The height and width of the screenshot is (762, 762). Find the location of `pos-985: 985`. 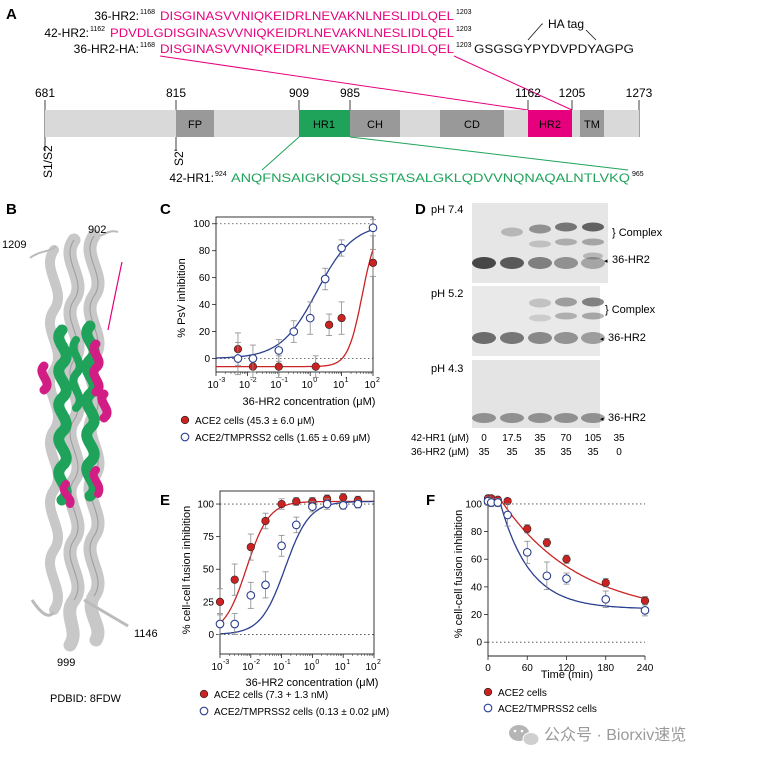

pos-985: 985 is located at coordinates (350, 93).